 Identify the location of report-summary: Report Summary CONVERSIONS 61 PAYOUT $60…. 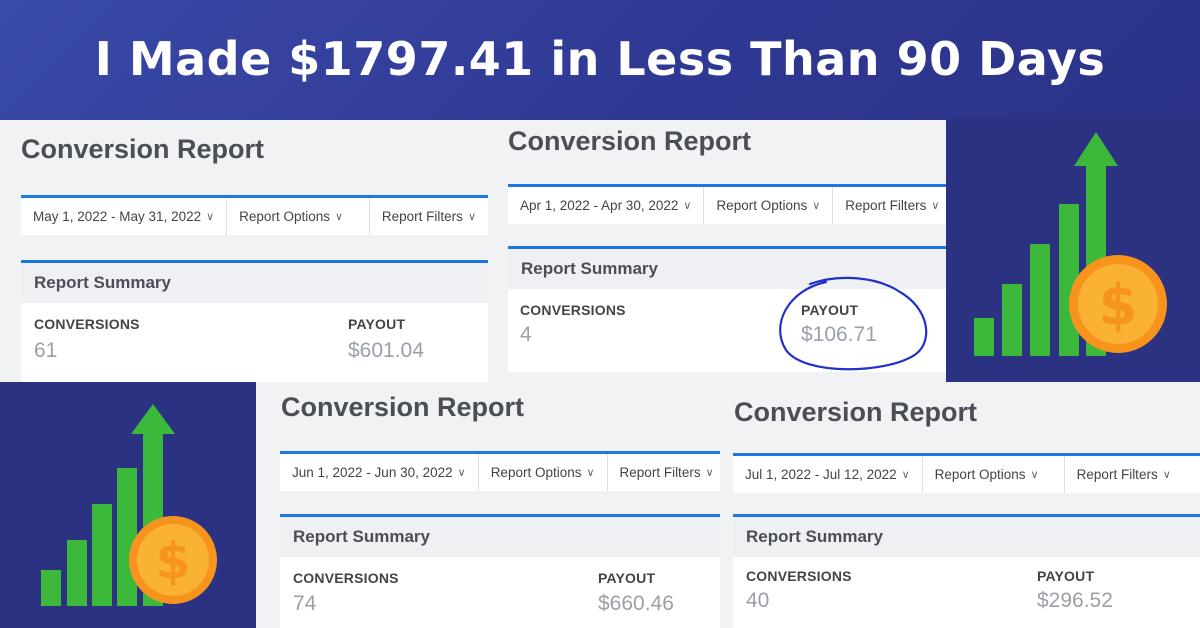
(254, 321).